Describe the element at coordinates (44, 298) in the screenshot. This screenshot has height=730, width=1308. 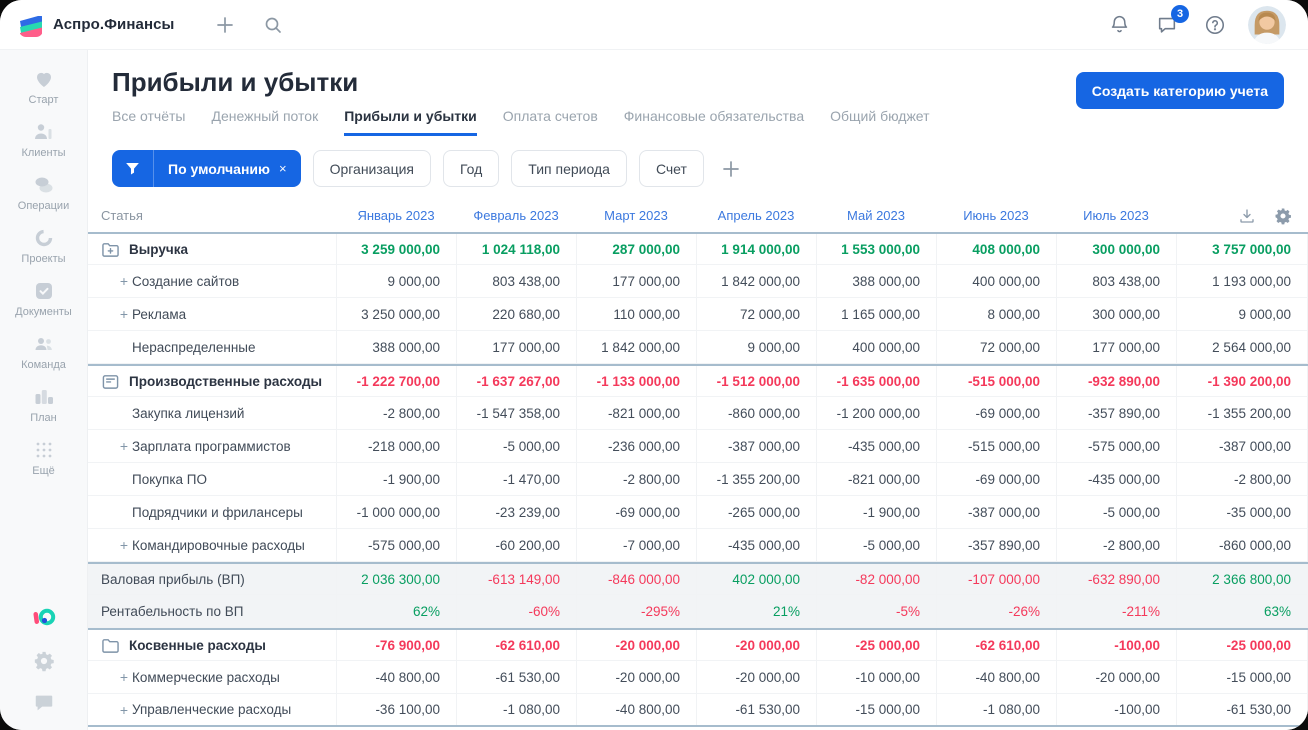
I see `sidebar-item-documents: Документы` at that location.